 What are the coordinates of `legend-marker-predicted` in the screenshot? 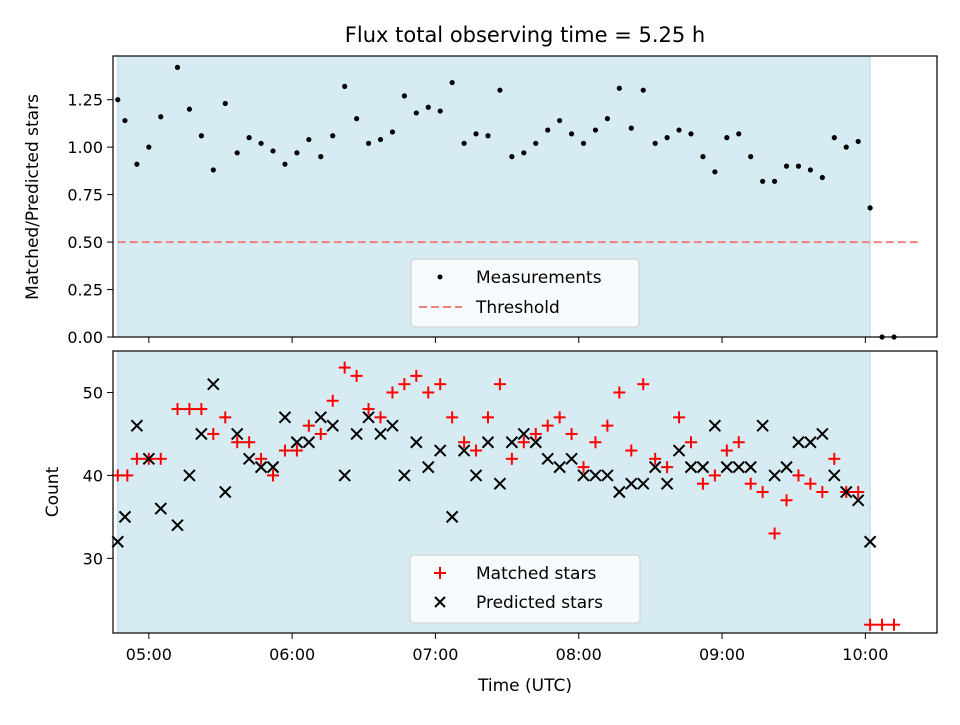 It's located at (440, 602).